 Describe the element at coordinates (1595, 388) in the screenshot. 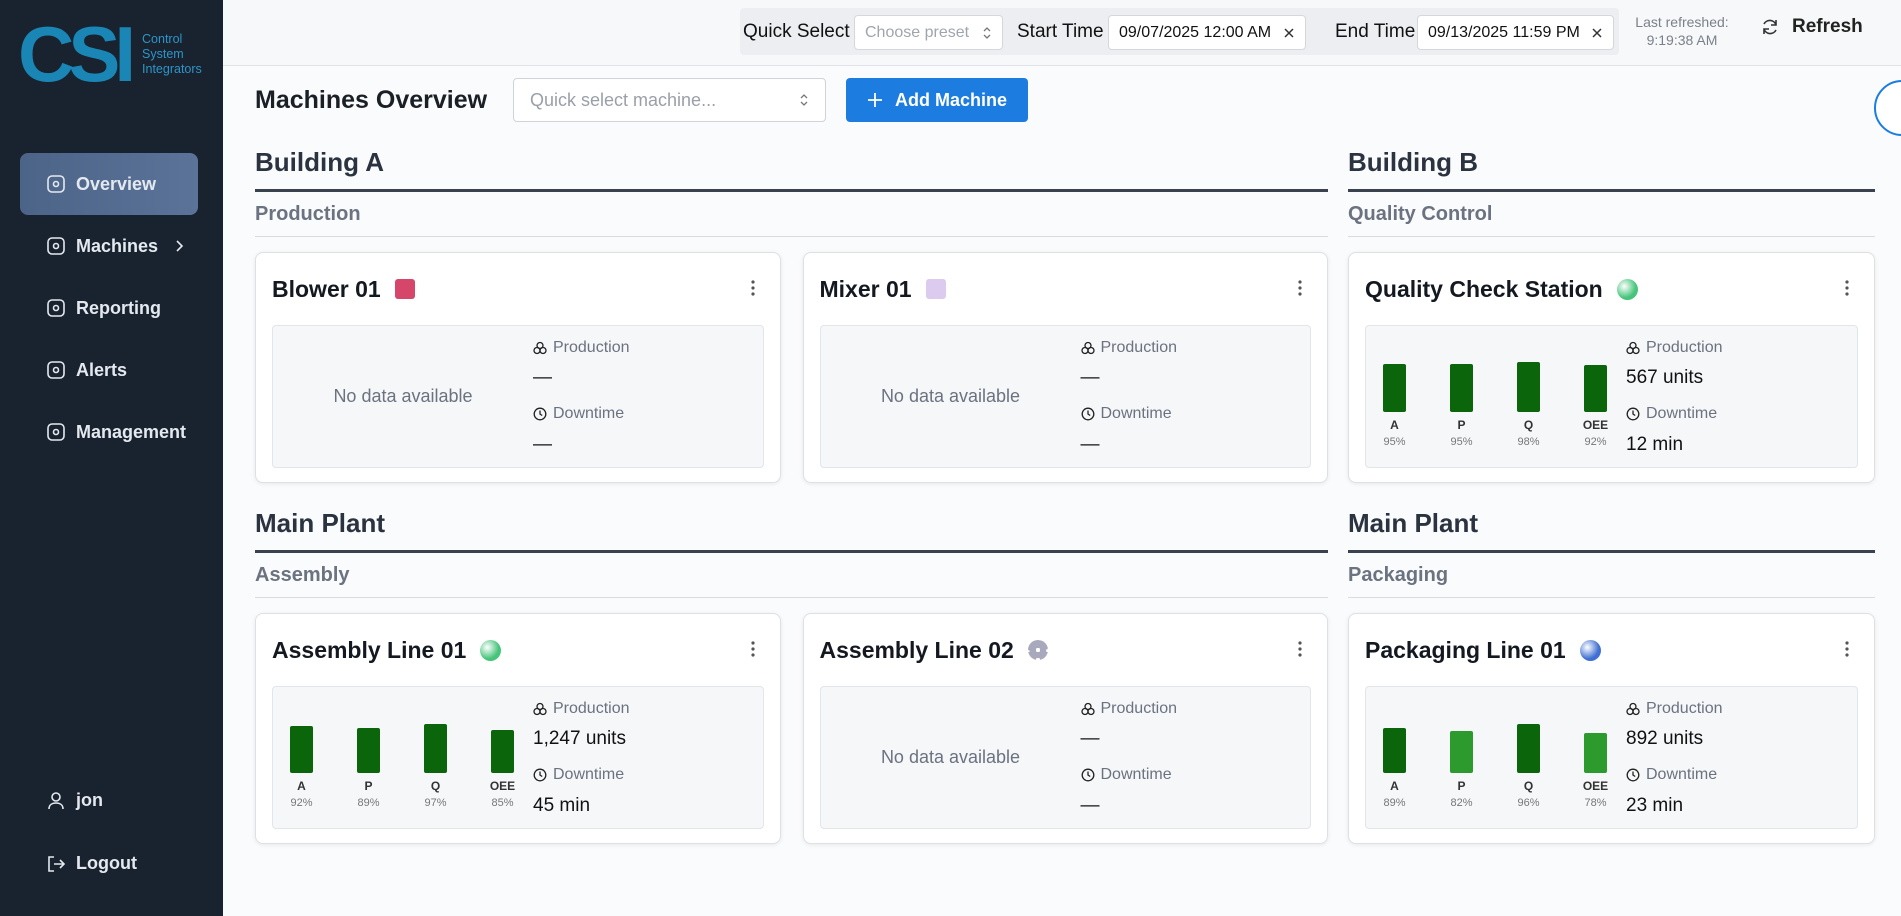

I see `metric-column: OEE 92%` at that location.